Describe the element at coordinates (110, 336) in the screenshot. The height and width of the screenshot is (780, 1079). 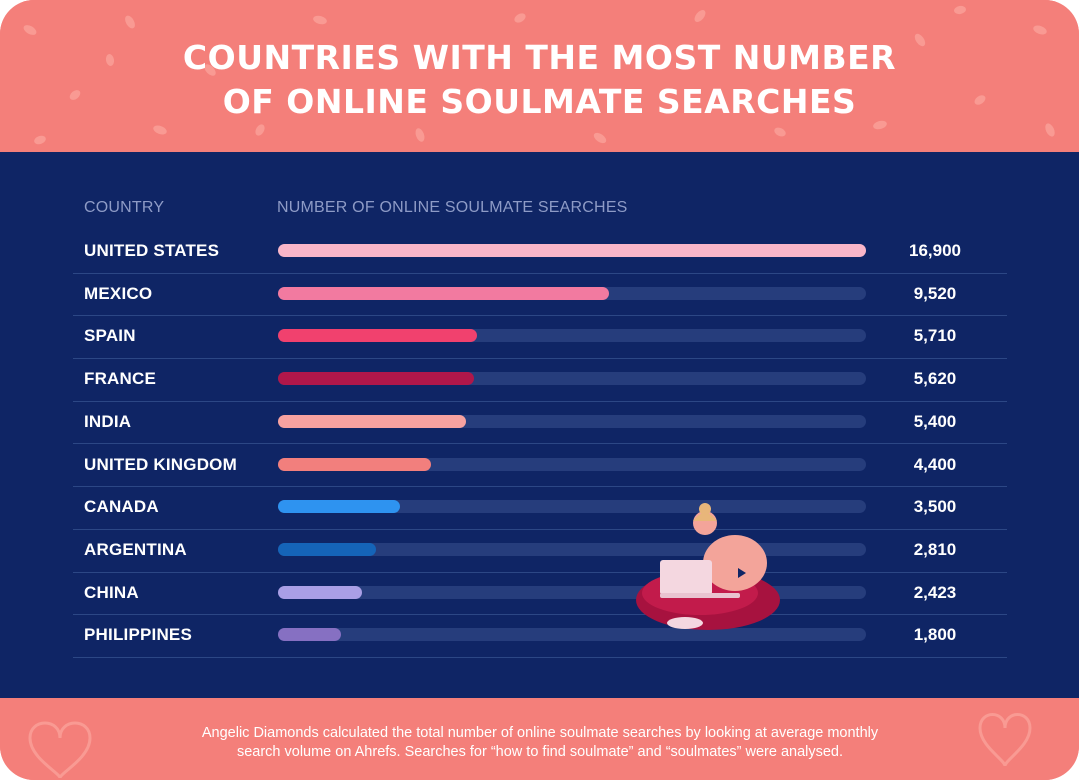
I see `country-label: SPAIN` at that location.